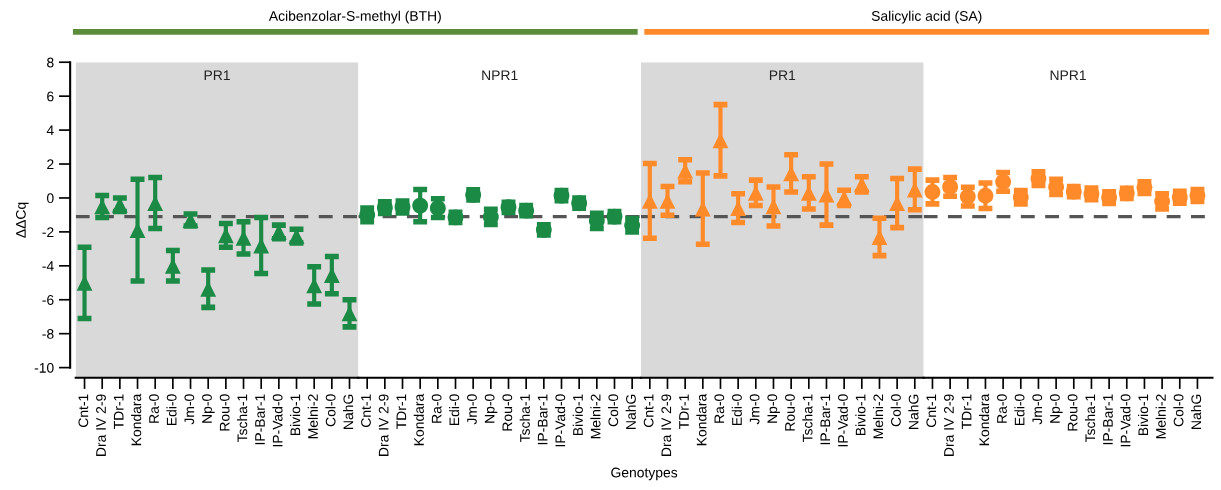 The image size is (1221, 490). Describe the element at coordinates (50, 198) in the screenshot. I see `y-tick-label: 0` at that location.